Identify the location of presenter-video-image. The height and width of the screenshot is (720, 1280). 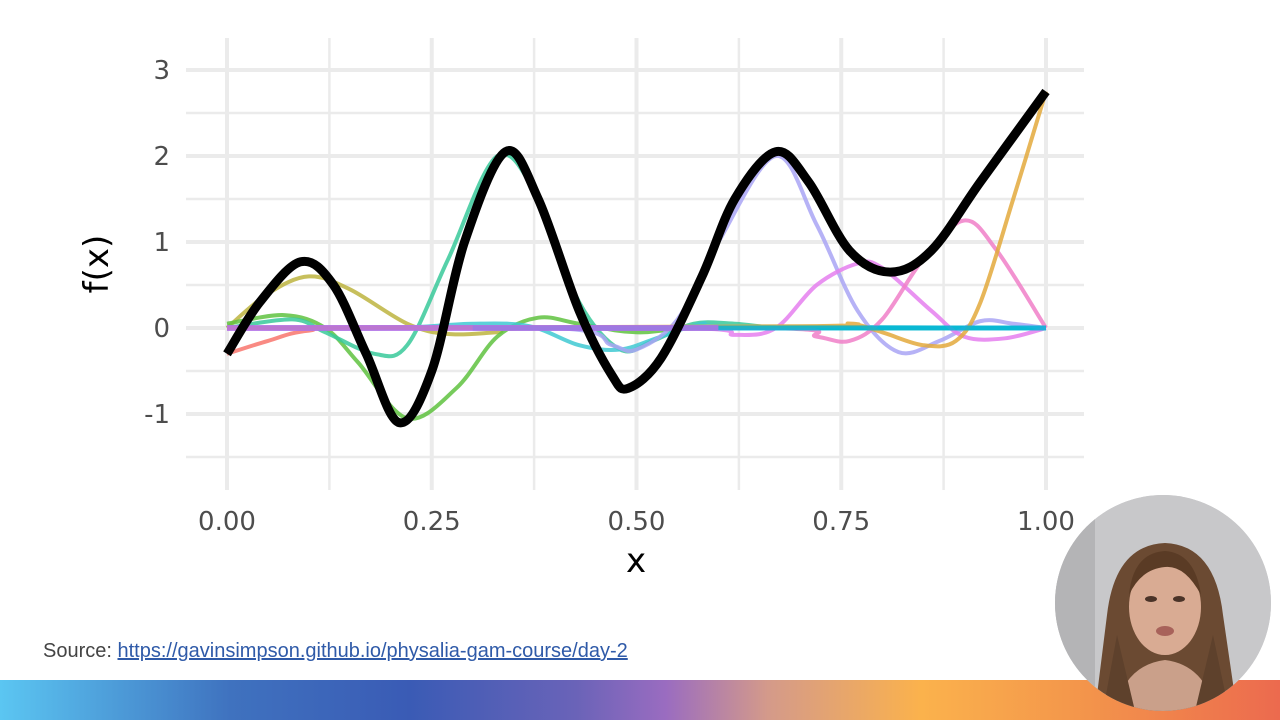
(1163, 603).